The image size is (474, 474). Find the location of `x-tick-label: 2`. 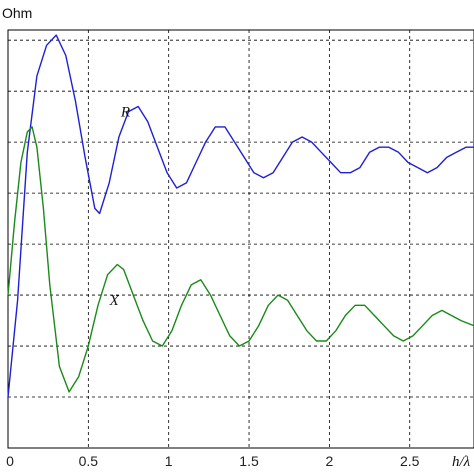

x-tick-label: 2 is located at coordinates (329, 461).